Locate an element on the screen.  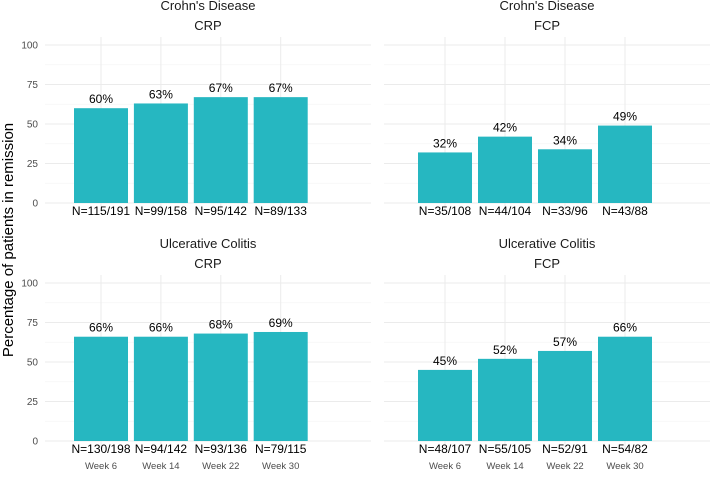
bar-value-label: 63% is located at coordinates (161, 94).